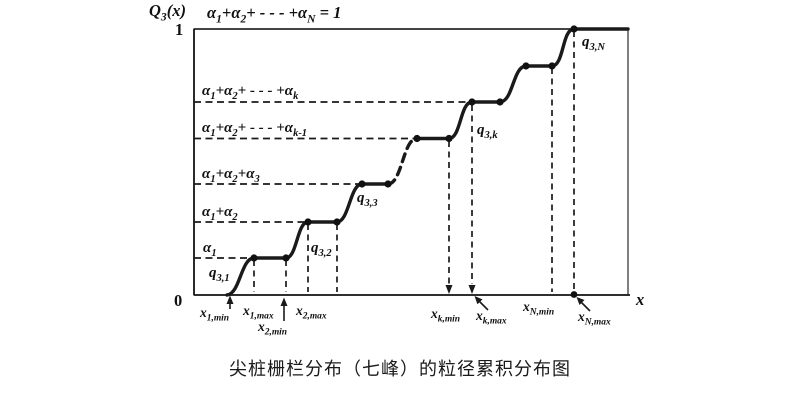 This screenshot has height=400, width=800. Describe the element at coordinates (593, 43) in the screenshot. I see `segment-label-q3N: q3,N` at that location.